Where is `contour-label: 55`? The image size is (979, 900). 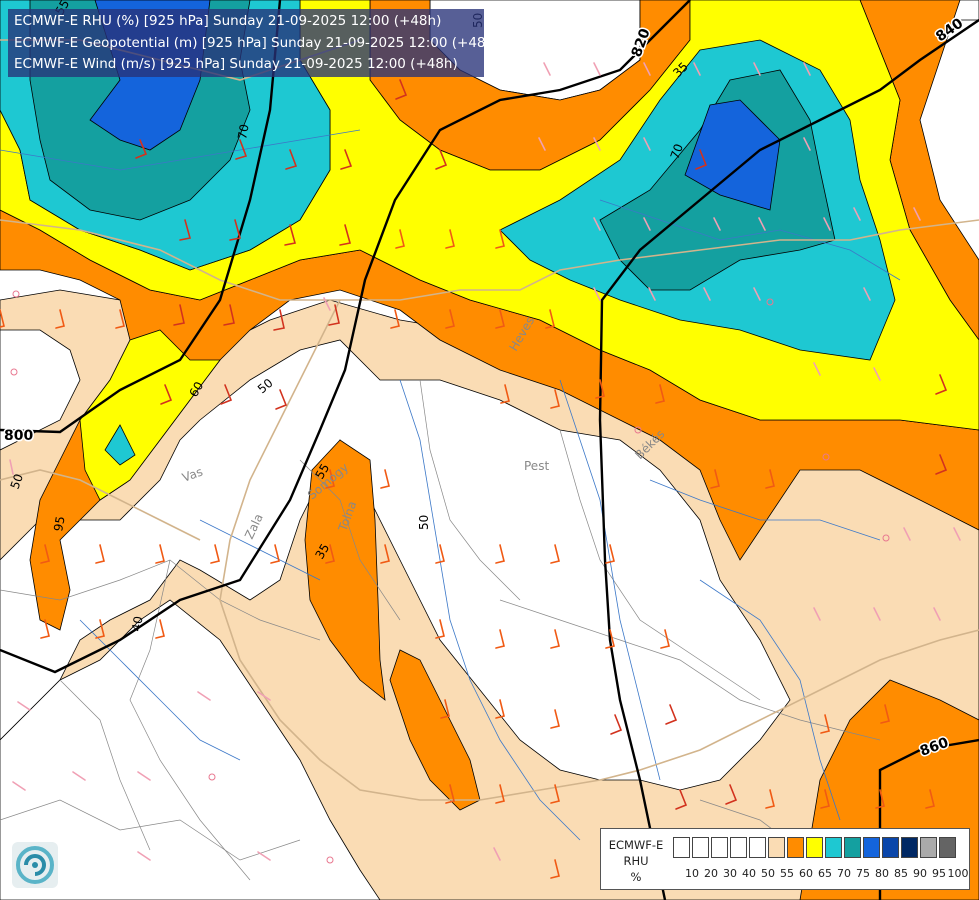 contour-label: 55 is located at coordinates (322, 471).